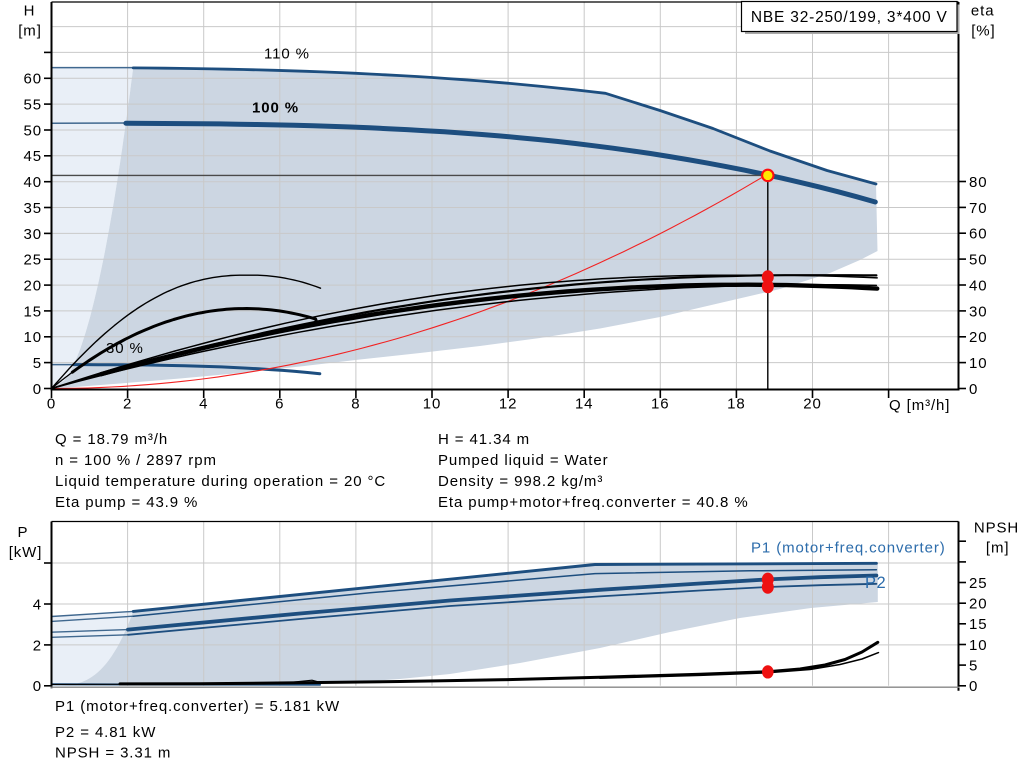  I want to click on svg-text: NPSH, so click(996, 528).